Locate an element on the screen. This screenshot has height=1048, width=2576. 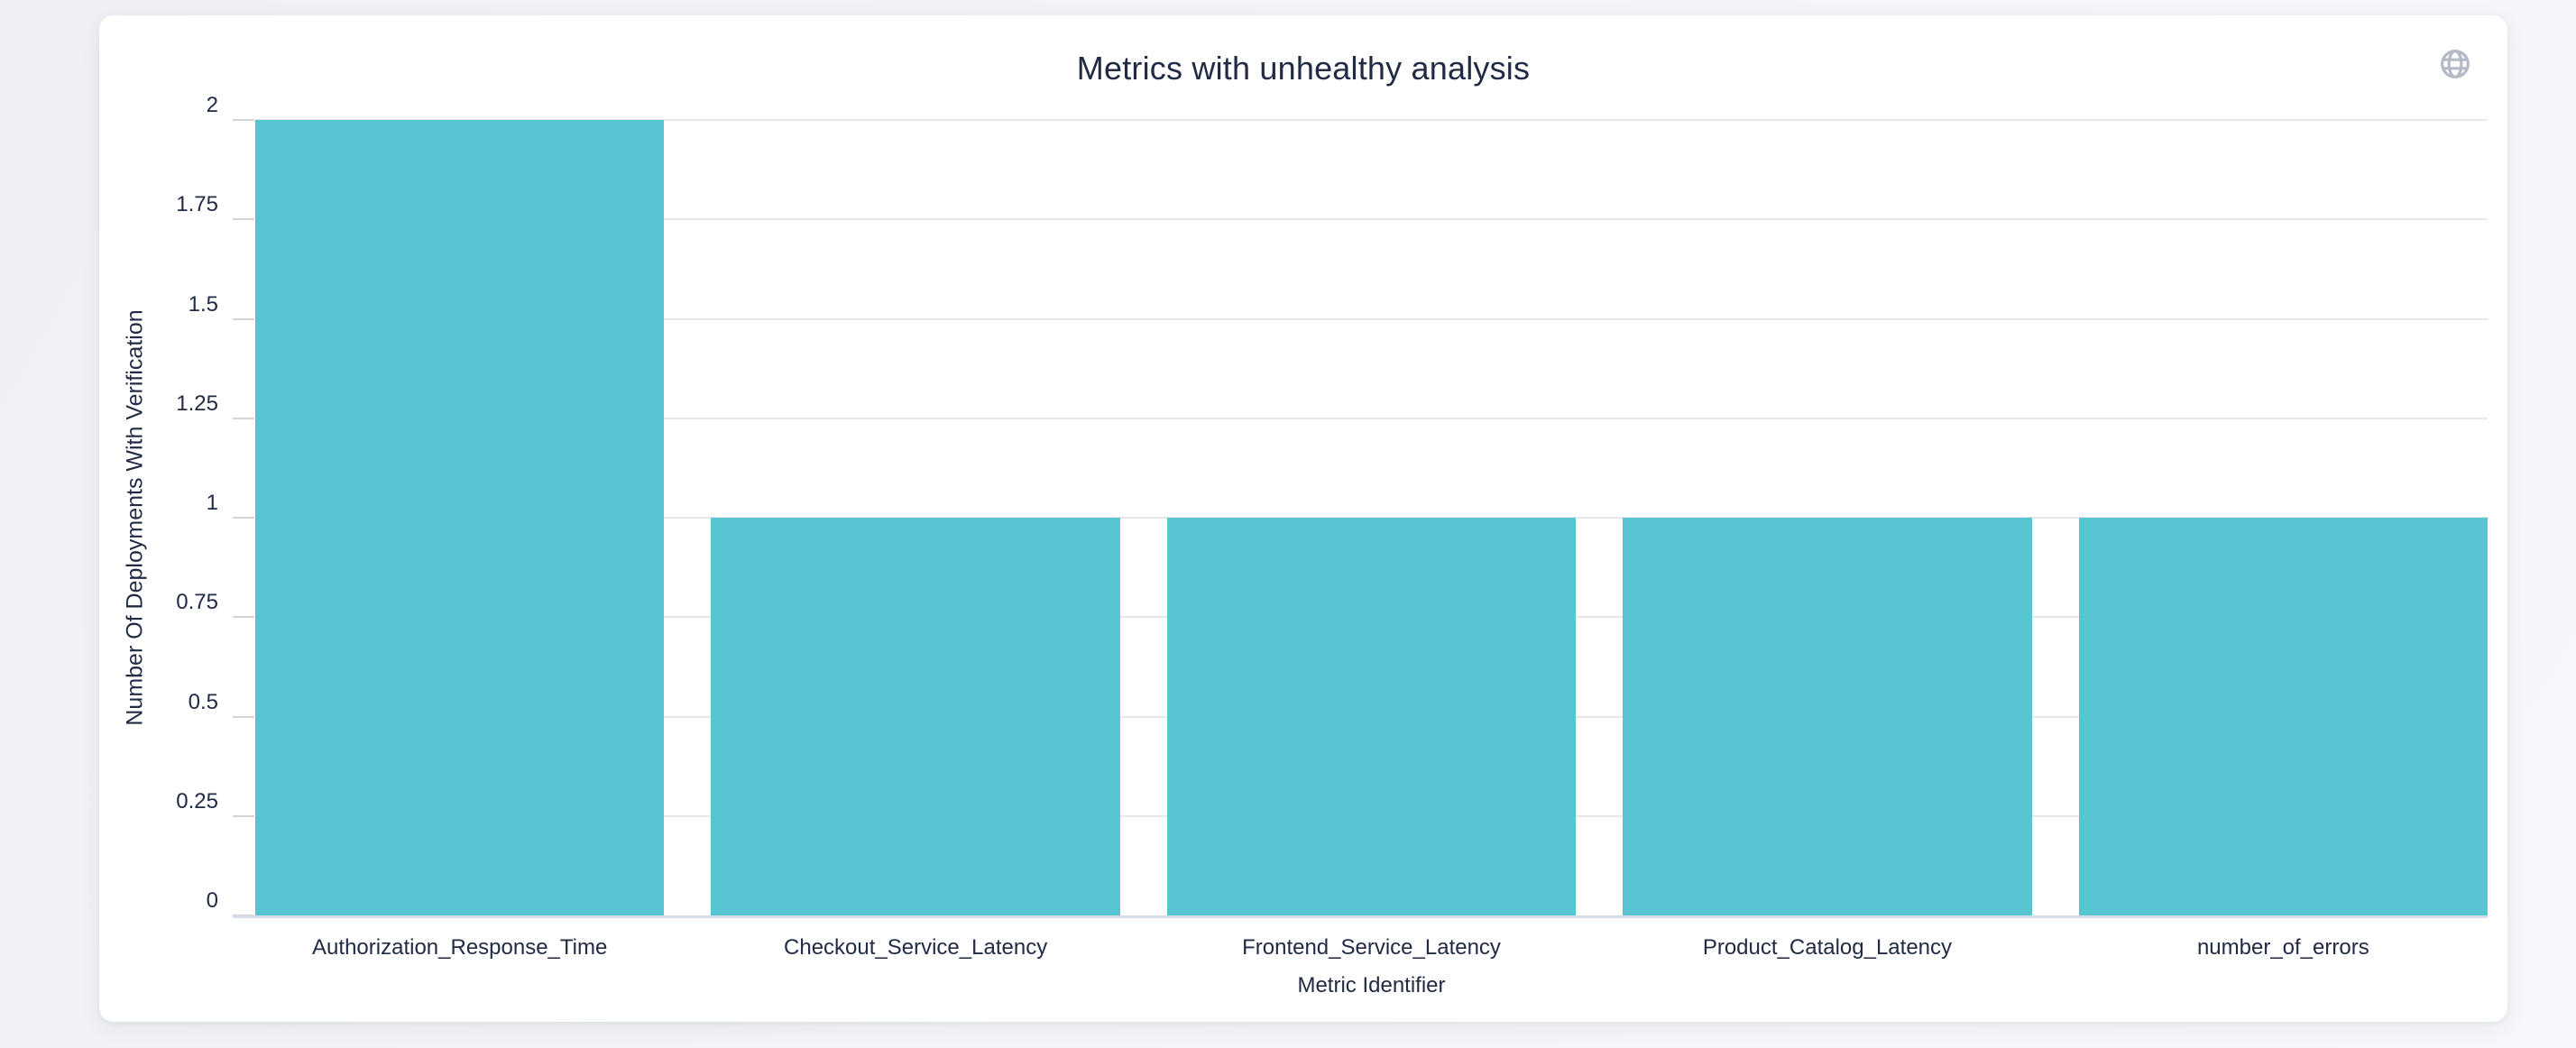
y-axis: 0 0.25 0.5 0.75 1 1.25 1.5 1.75 2 is located at coordinates (177, 505).